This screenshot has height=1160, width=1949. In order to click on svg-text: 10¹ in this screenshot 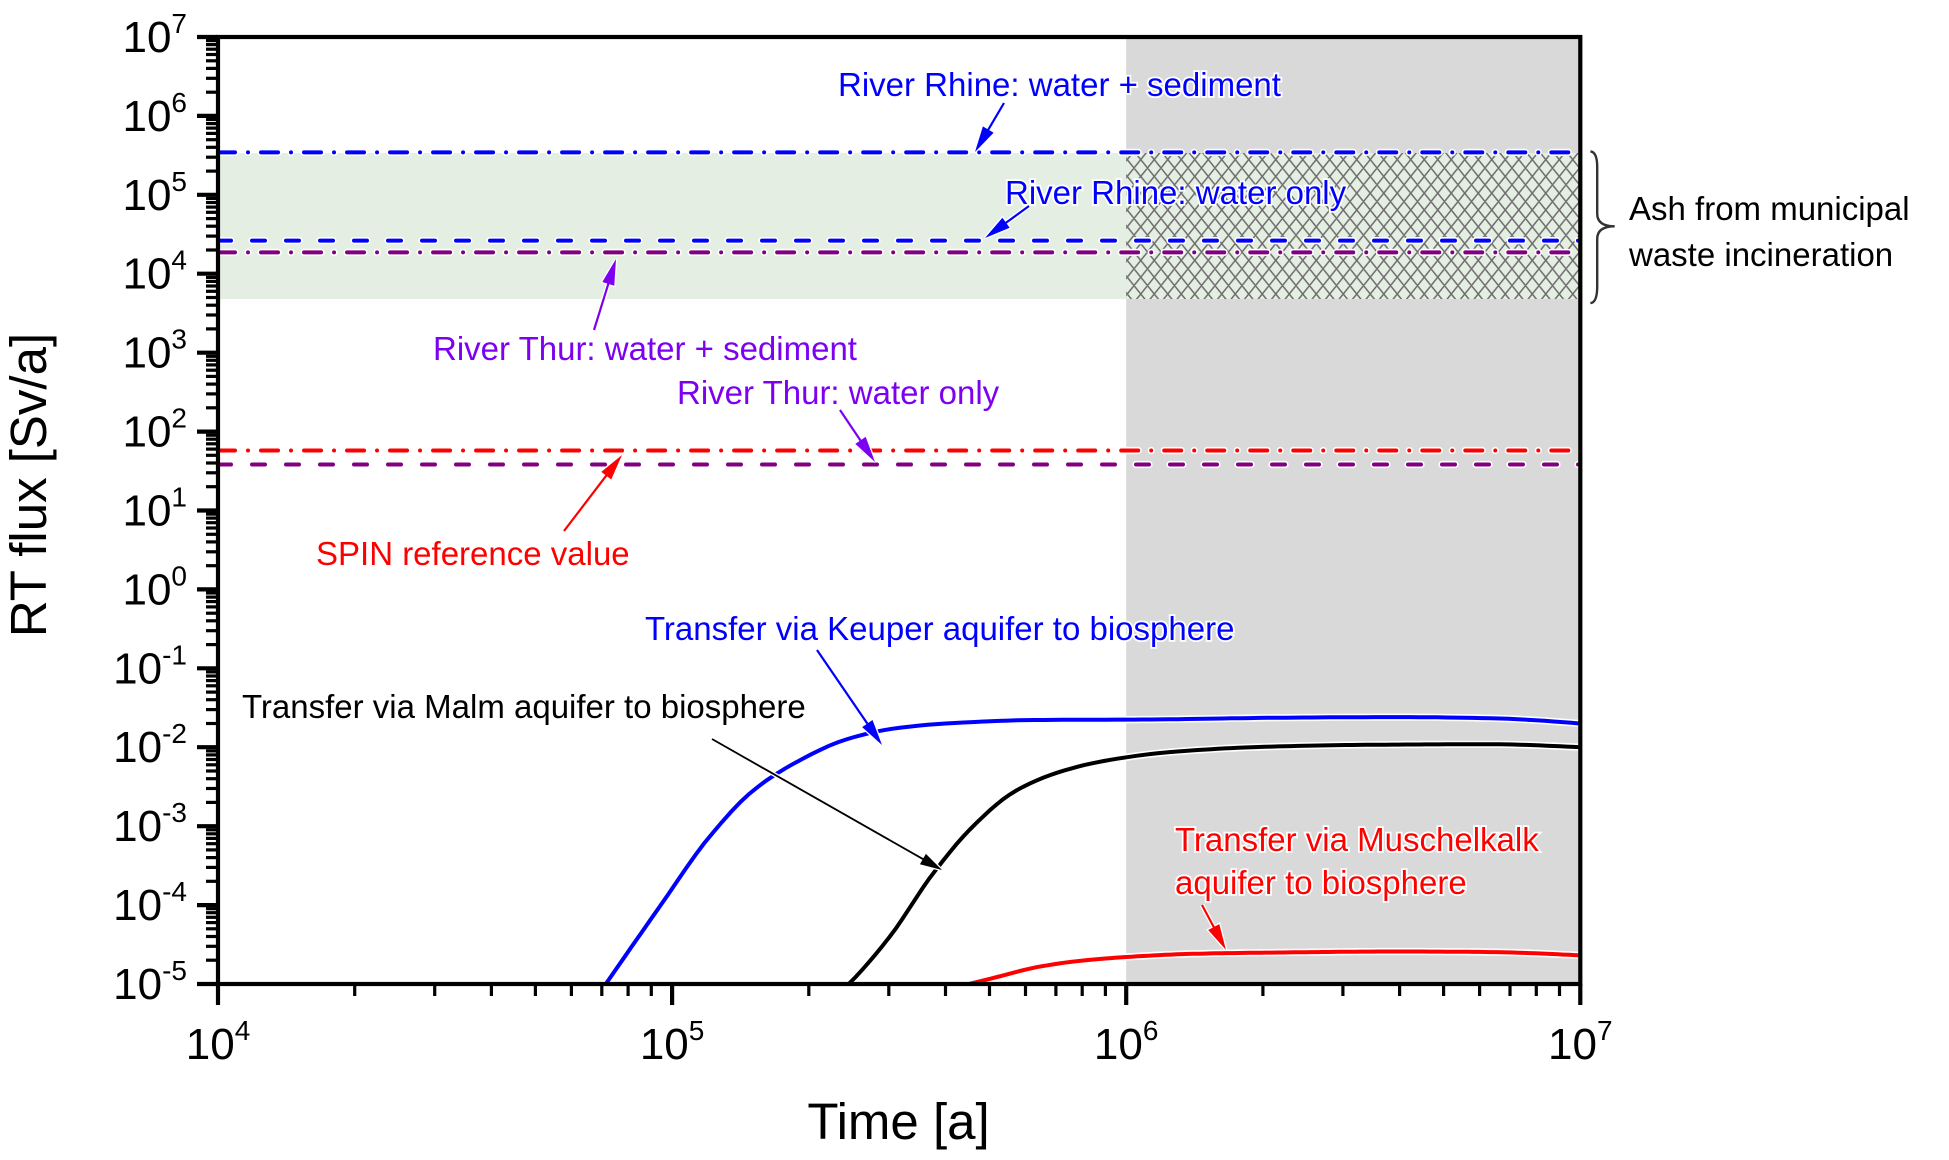, I will do `click(154, 509)`.